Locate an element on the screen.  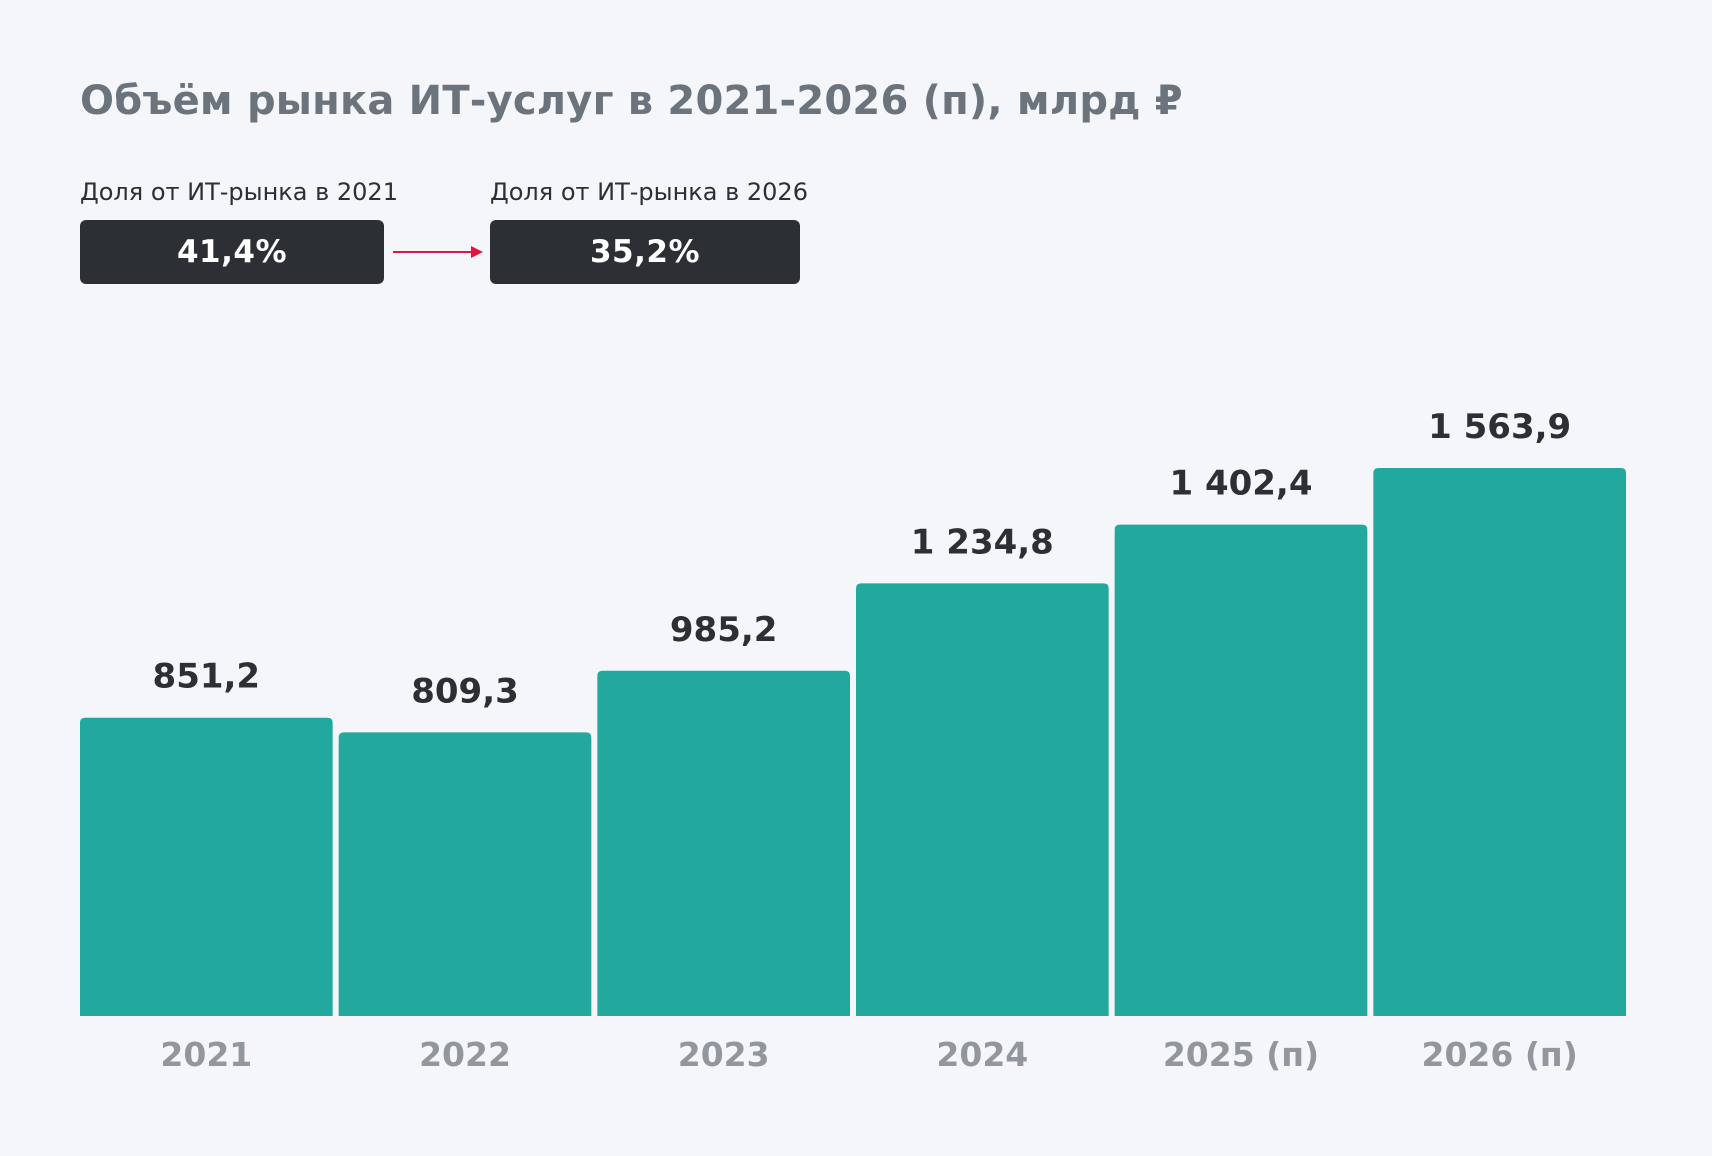
x-tick-label: 2022 is located at coordinates (465, 1054).